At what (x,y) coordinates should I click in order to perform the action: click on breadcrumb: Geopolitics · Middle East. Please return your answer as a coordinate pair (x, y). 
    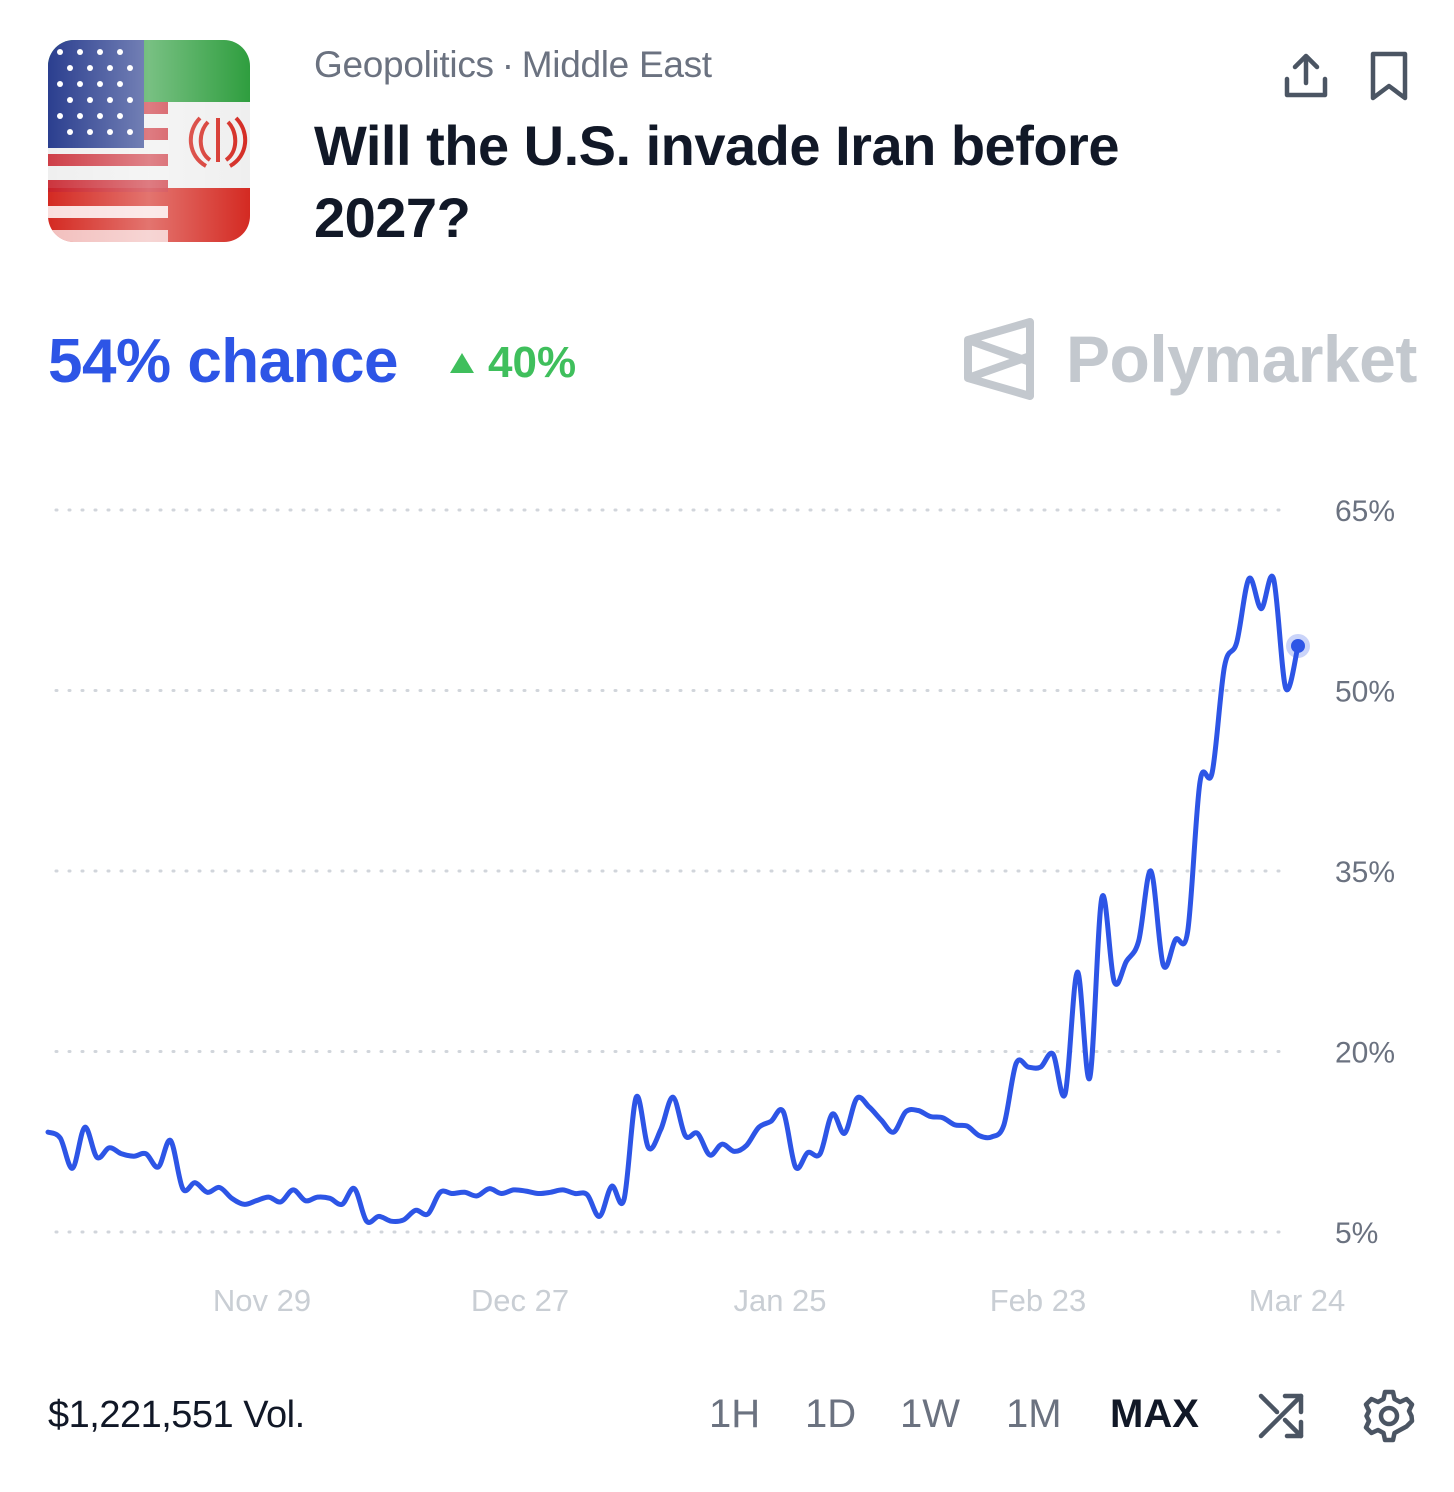
    Looking at the image, I should click on (513, 65).